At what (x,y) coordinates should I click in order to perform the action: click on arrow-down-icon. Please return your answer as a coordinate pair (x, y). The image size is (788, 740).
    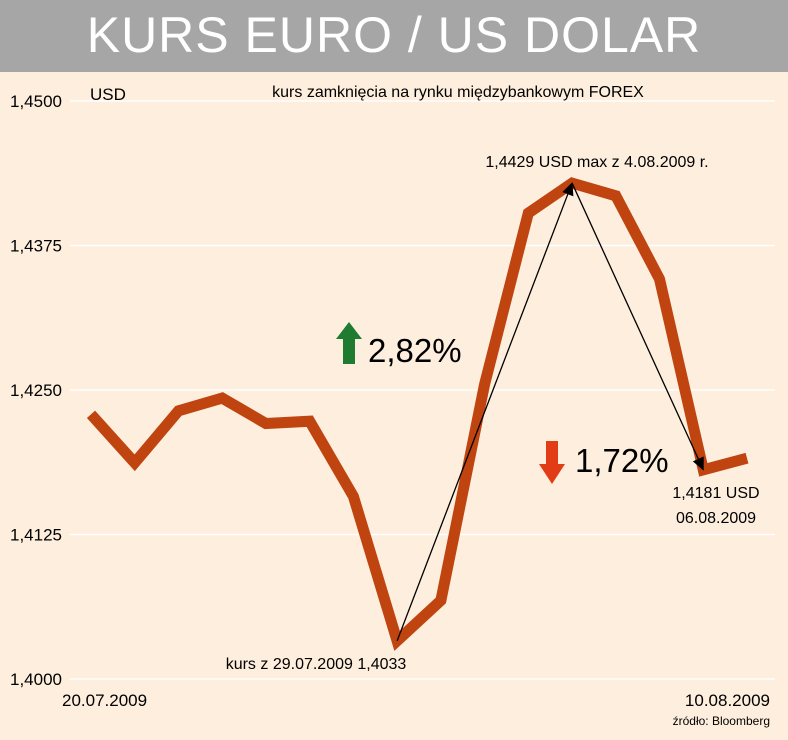
    Looking at the image, I should click on (552, 462).